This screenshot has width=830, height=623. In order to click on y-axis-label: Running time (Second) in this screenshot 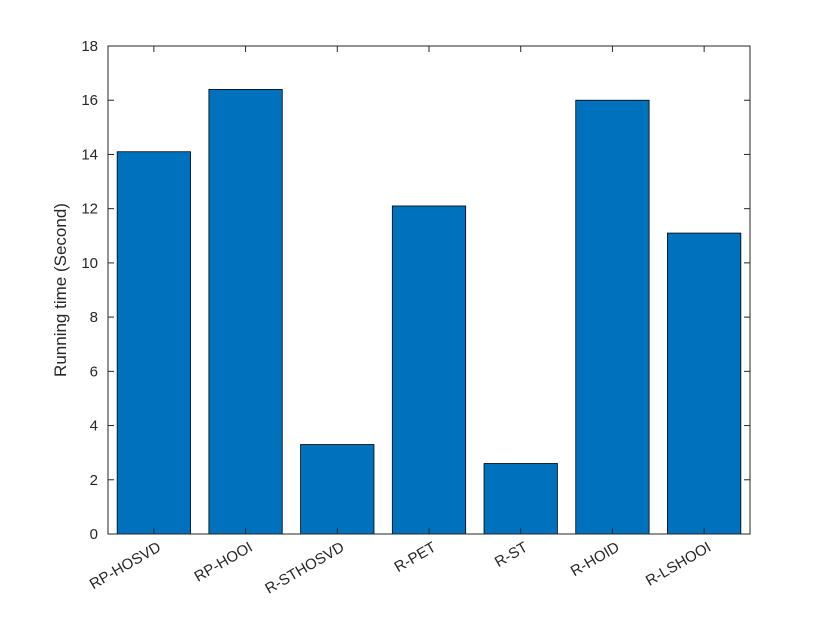, I will do `click(60, 290)`.